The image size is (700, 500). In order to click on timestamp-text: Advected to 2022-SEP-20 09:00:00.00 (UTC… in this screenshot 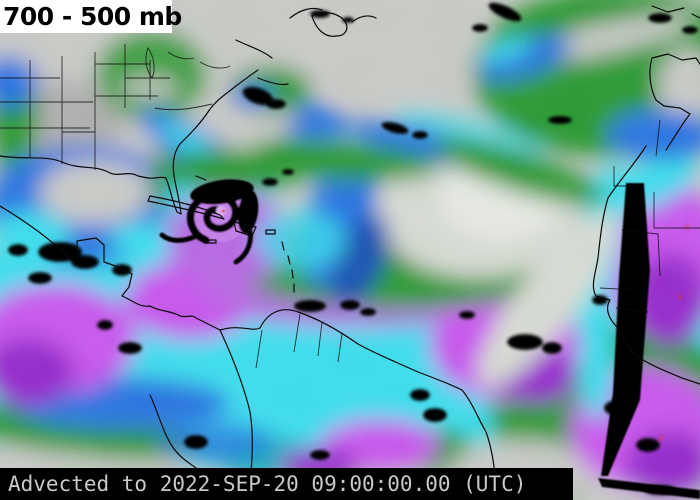, I will do `click(267, 484)`.